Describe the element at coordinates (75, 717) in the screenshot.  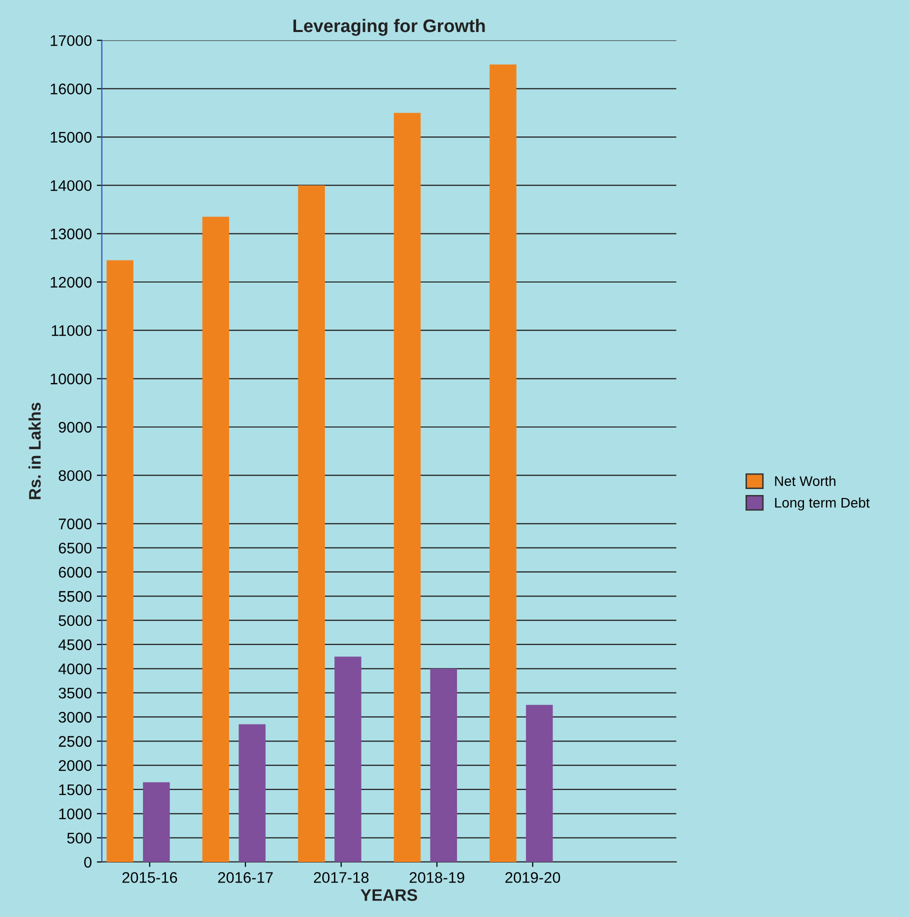
I see `y-tick-label: 3000` at that location.